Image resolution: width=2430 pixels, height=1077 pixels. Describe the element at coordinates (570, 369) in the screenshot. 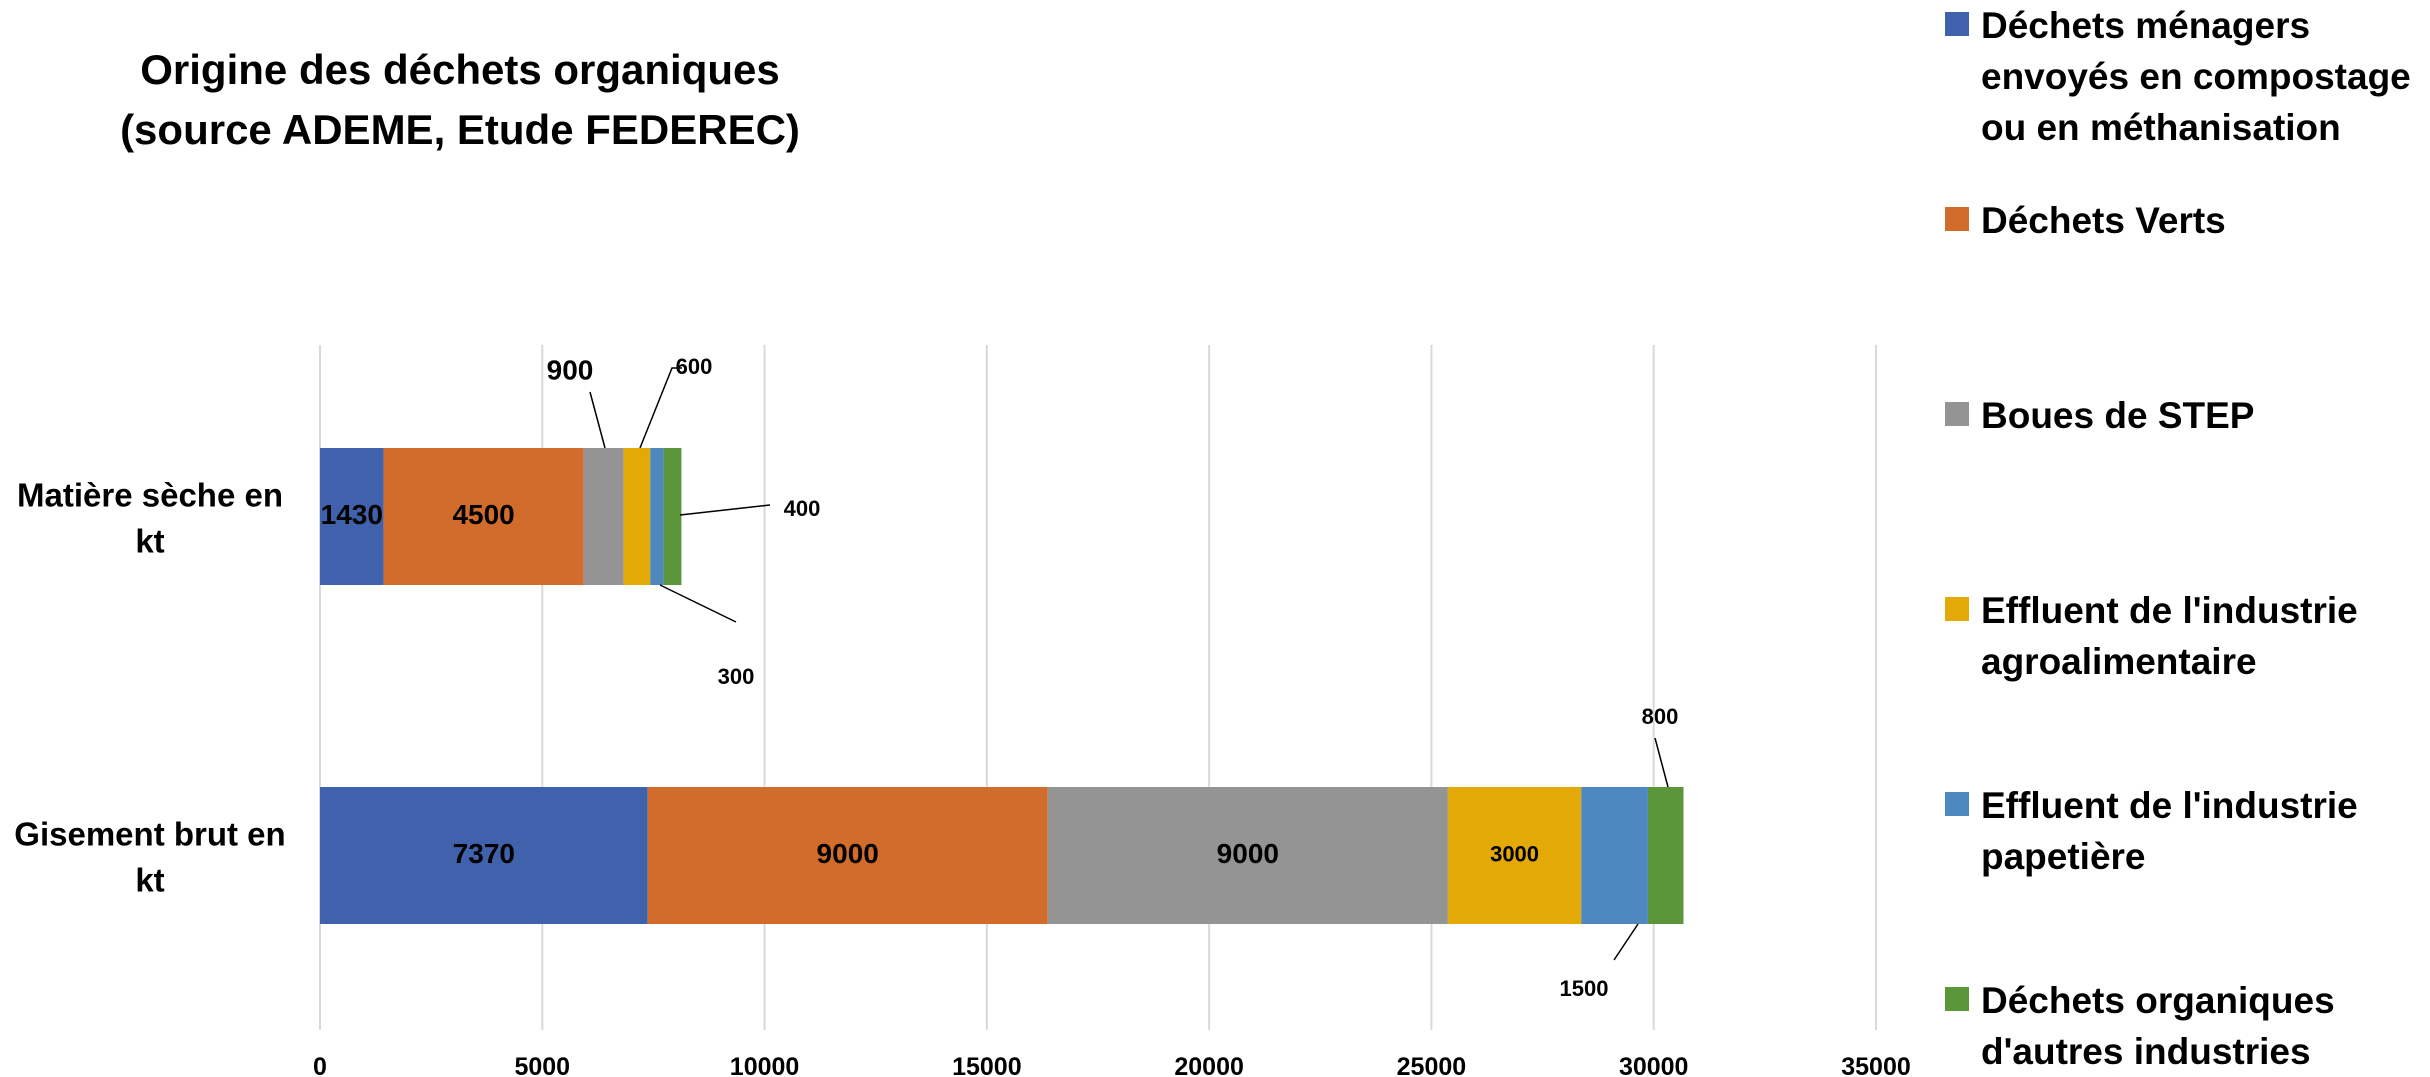

I see `data-label: 900` at that location.